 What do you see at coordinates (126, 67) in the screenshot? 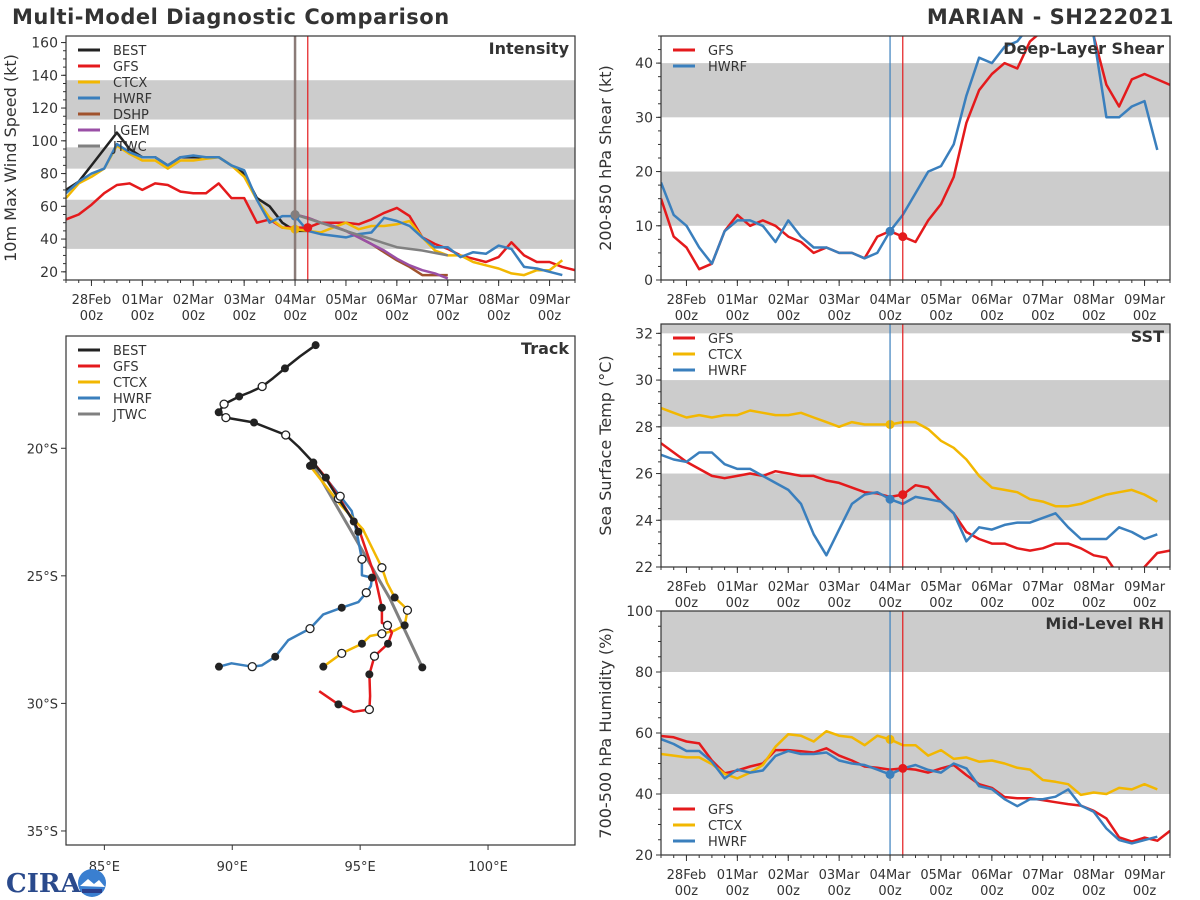
I see `legend-label: GFS` at bounding box center [126, 67].